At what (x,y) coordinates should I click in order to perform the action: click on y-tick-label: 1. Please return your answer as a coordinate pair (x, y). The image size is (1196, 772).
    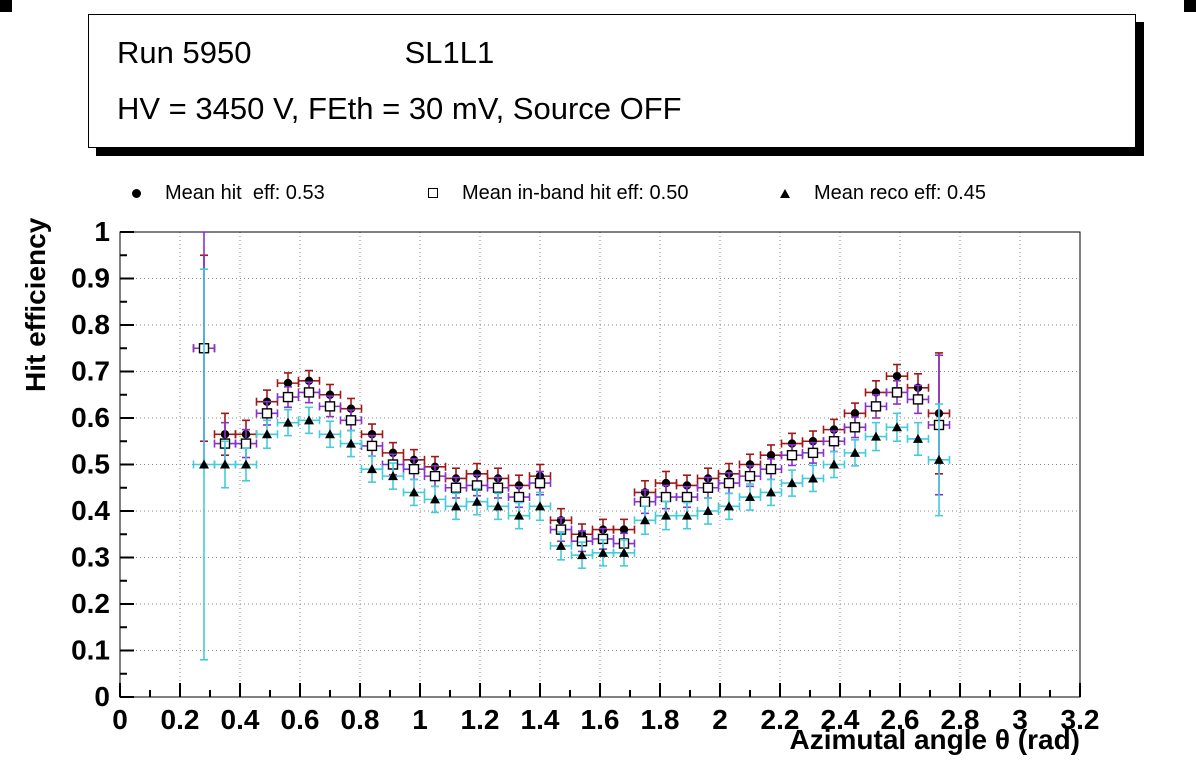
    Looking at the image, I should click on (102, 231).